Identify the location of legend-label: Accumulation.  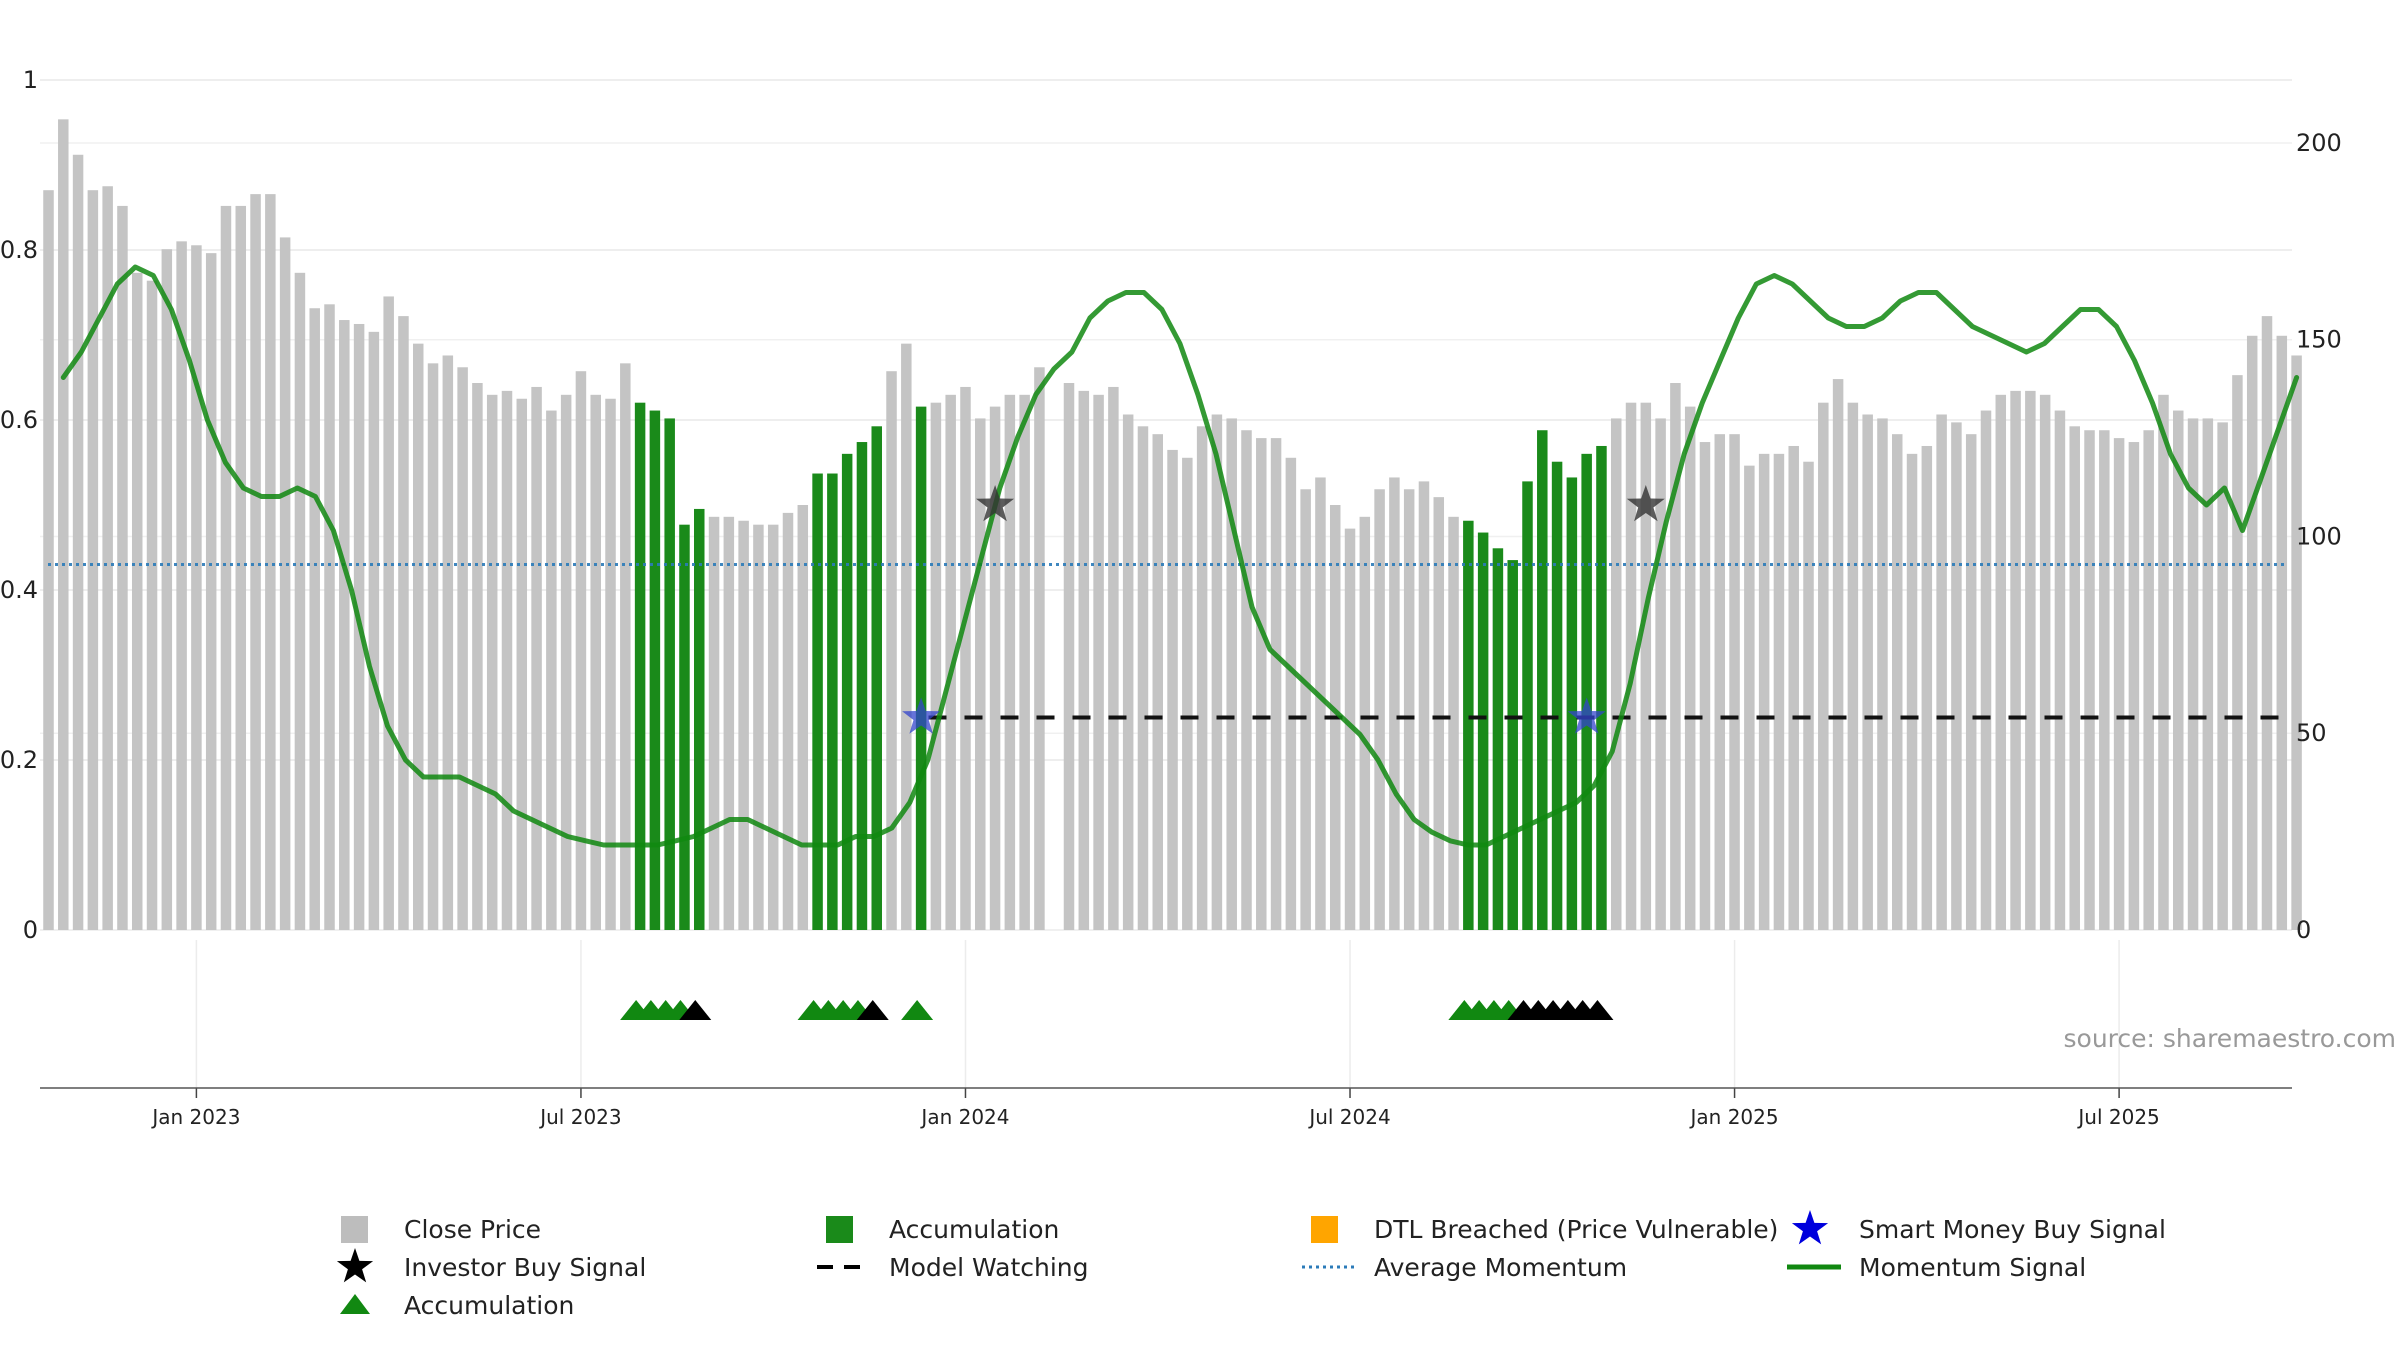
(974, 1229).